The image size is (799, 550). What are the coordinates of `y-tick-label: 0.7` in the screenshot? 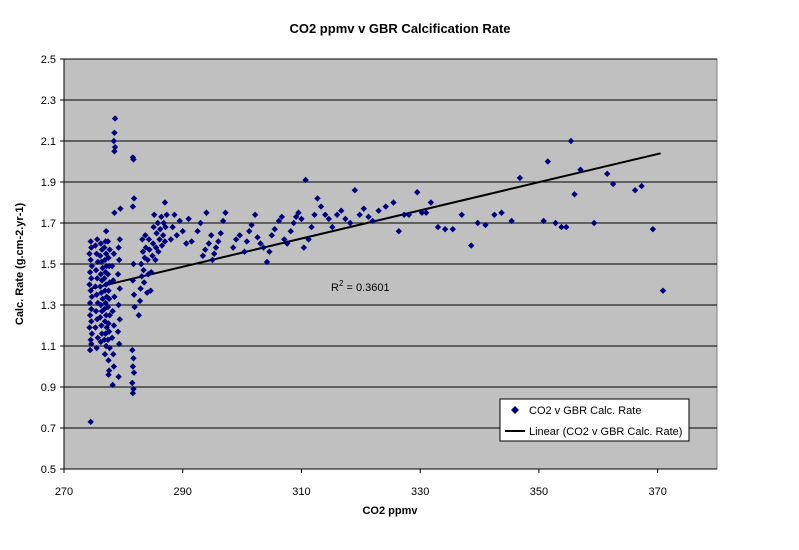 It's located at (48, 429).